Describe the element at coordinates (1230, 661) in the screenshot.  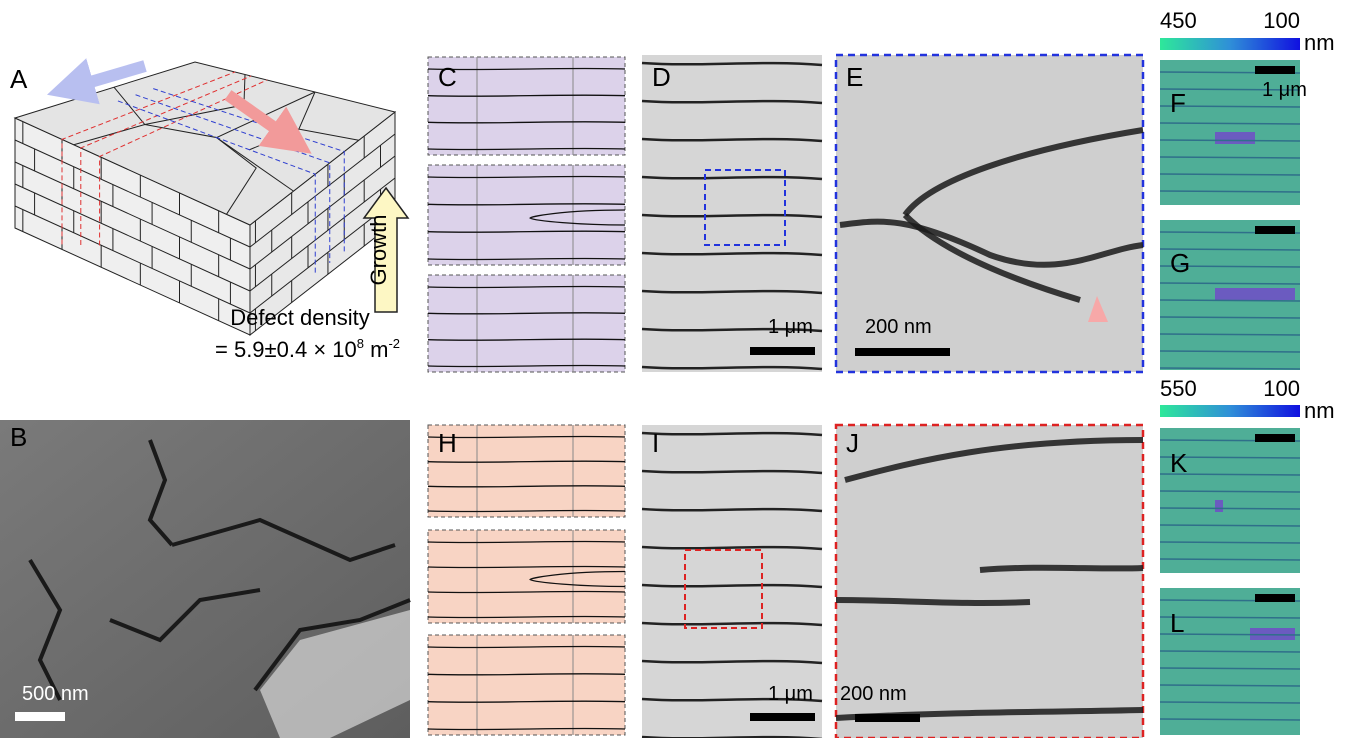
I see `height-map` at that location.